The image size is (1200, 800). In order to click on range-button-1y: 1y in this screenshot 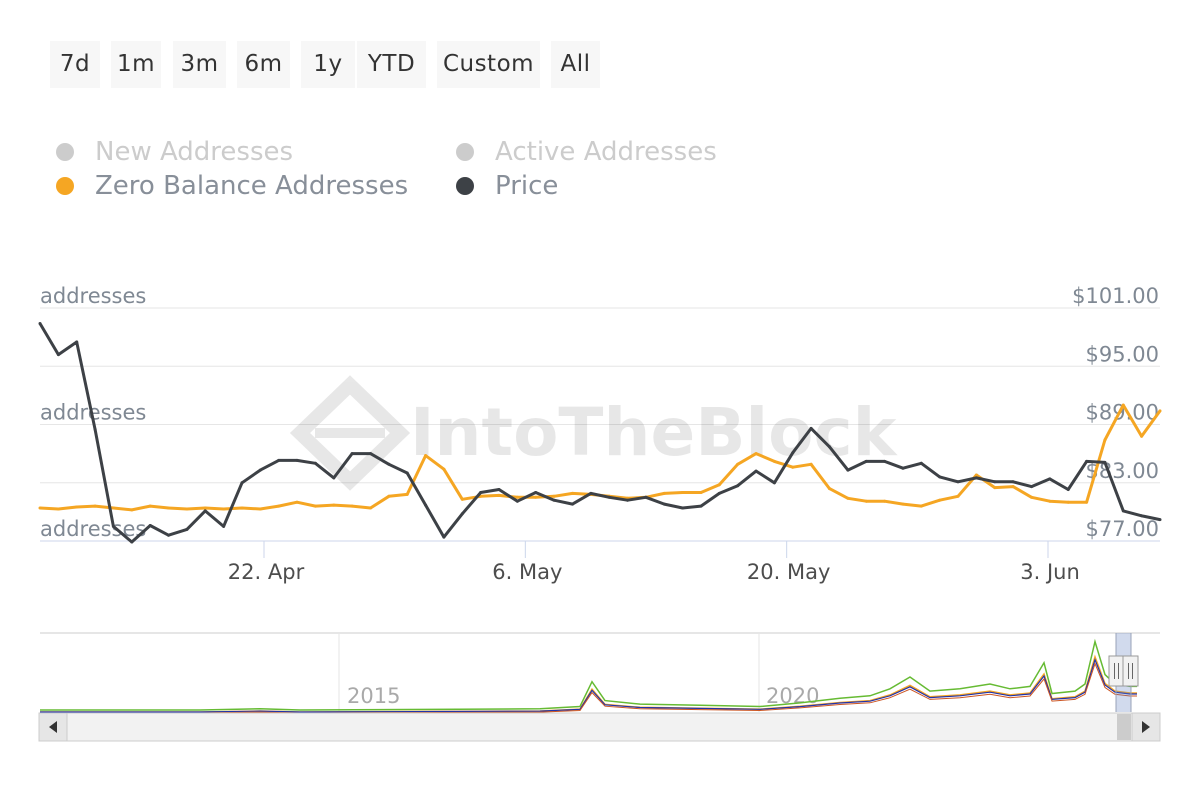, I will do `click(328, 64)`.